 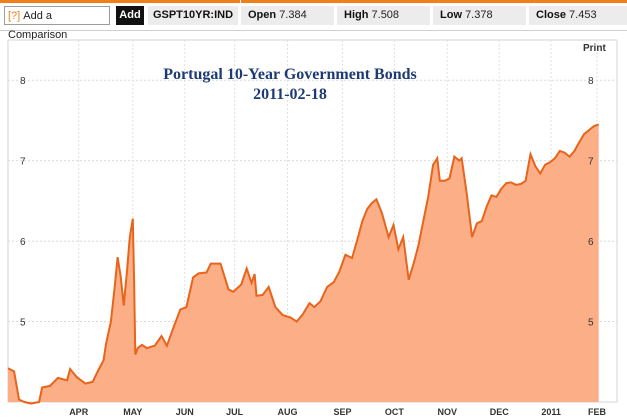 What do you see at coordinates (597, 412) in the screenshot?
I see `x-tick-label: FEB` at bounding box center [597, 412].